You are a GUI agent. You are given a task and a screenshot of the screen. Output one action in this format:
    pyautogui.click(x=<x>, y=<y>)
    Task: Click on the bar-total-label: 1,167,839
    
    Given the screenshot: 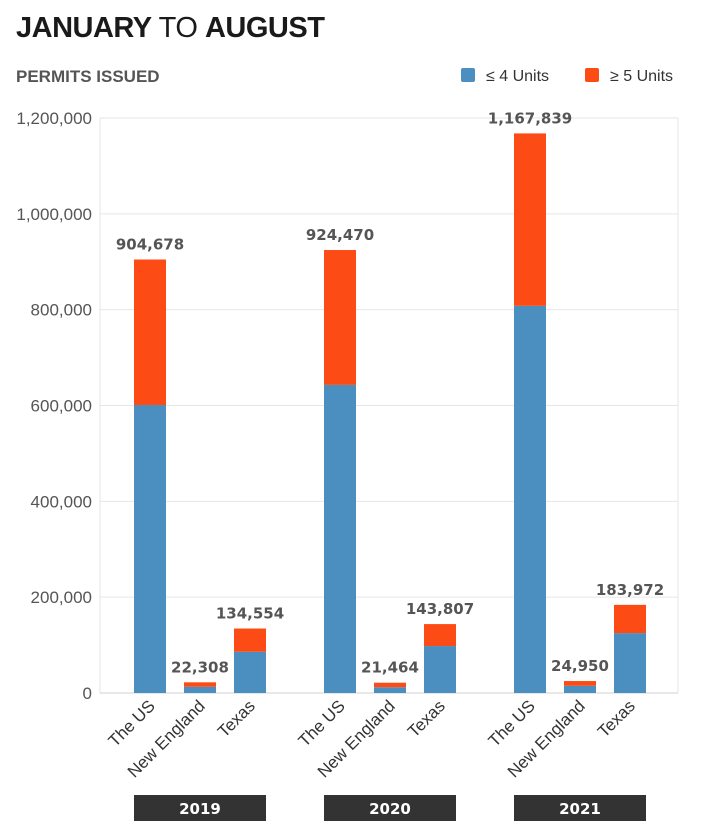 What is the action you would take?
    pyautogui.click(x=530, y=118)
    